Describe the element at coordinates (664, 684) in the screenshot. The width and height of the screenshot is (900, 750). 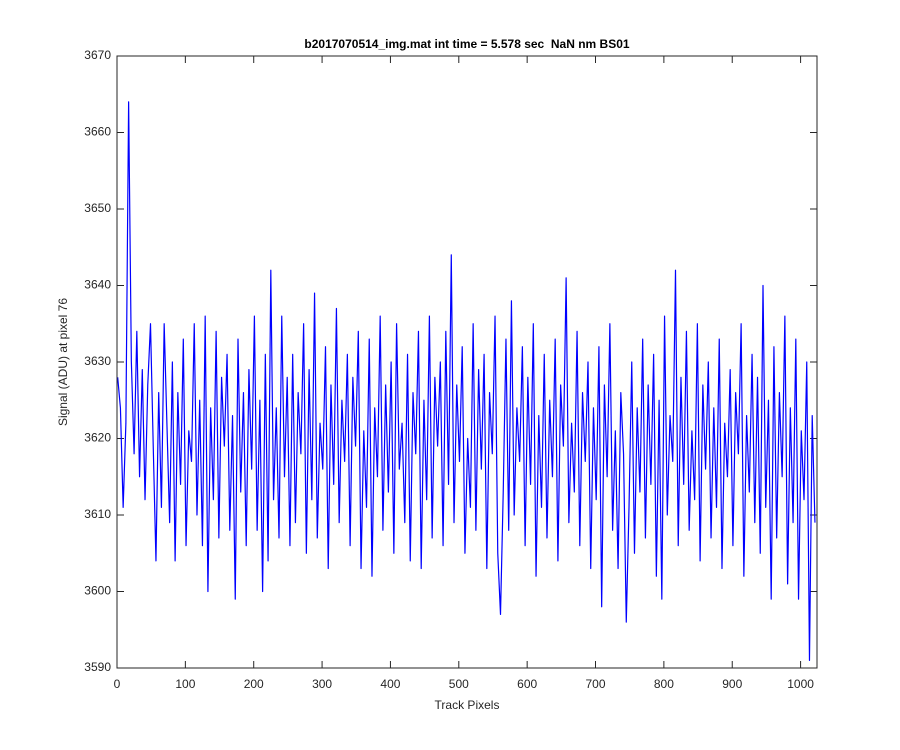
I see `x-tick-label: 800` at that location.